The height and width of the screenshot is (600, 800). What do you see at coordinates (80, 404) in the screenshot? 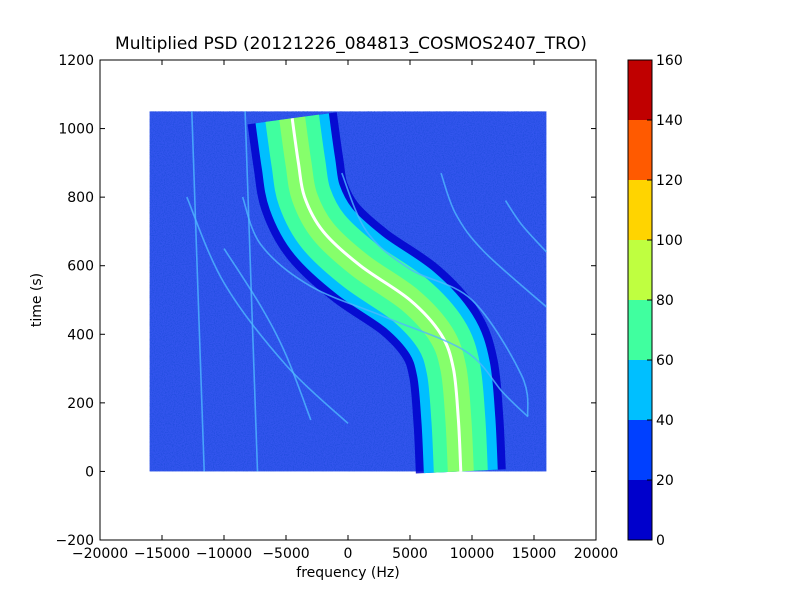
I see `y-tick-label: 200` at bounding box center [80, 404].